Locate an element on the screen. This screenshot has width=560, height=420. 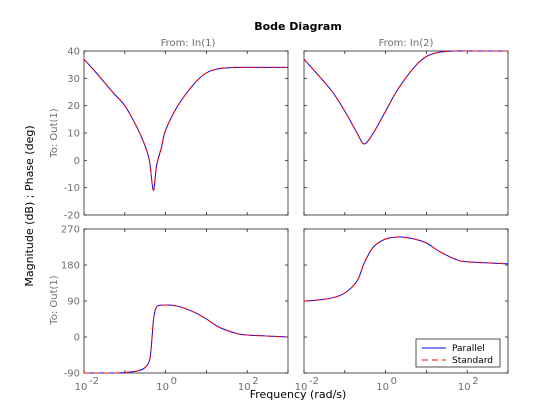
legend-box is located at coordinates (458, 353).